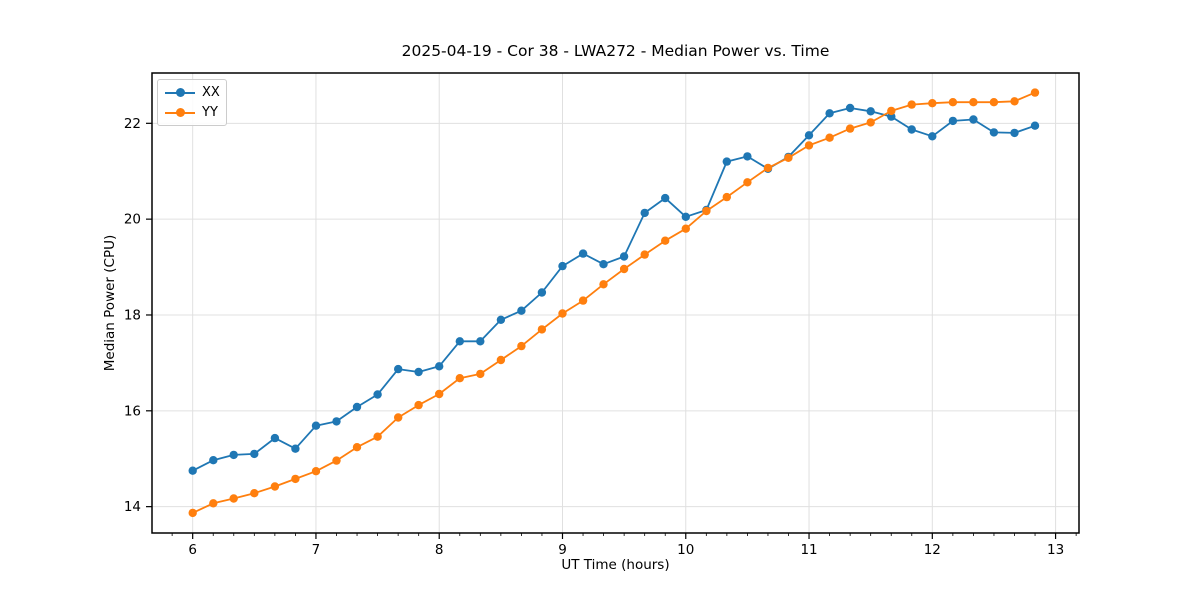 Image resolution: width=1200 pixels, height=600 pixels. Describe the element at coordinates (562, 550) in the screenshot. I see `x-tick-label: 9` at that location.